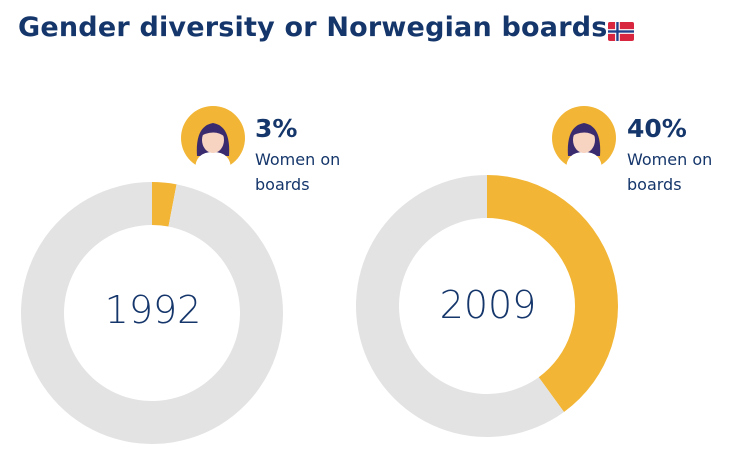  What do you see at coordinates (164, 204) in the screenshot?
I see `donut-1992-women-slice` at bounding box center [164, 204].